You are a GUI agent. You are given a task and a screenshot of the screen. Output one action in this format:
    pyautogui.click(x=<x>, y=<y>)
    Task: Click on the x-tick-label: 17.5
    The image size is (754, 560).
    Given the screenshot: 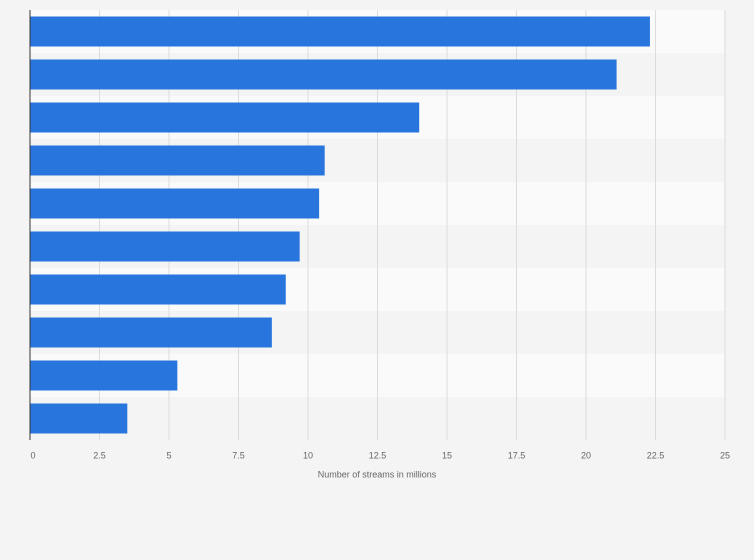 What is the action you would take?
    pyautogui.click(x=517, y=455)
    